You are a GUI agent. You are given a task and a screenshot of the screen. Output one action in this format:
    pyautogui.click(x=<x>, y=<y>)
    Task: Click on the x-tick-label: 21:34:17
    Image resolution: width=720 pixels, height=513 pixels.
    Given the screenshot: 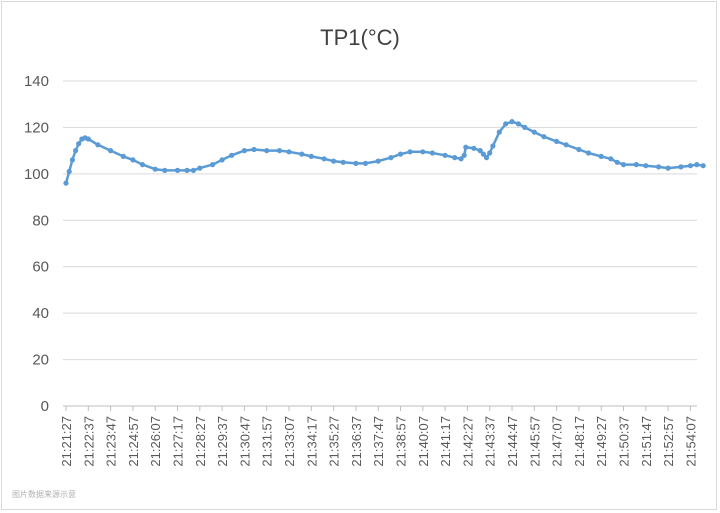 What is the action you would take?
    pyautogui.click(x=311, y=441)
    